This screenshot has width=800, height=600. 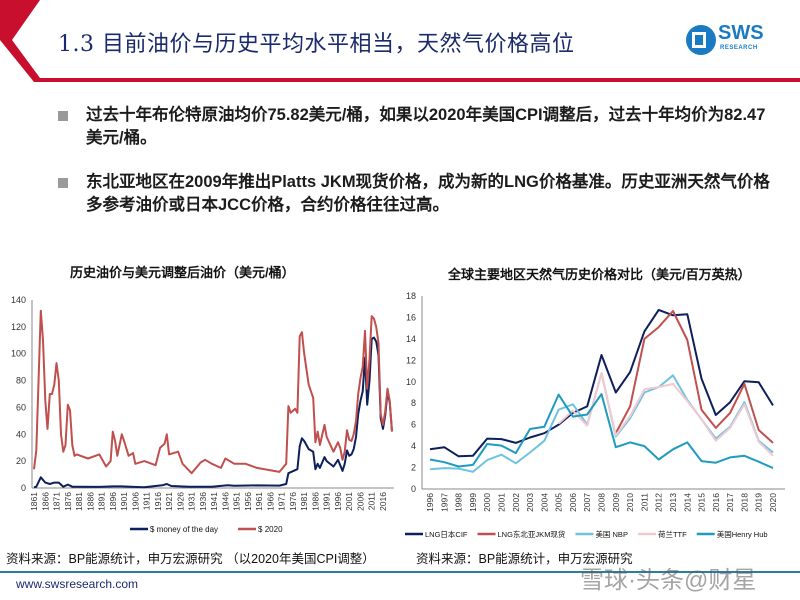 What do you see at coordinates (57, 501) in the screenshot?
I see `x-tick-label: 1871` at bounding box center [57, 501].